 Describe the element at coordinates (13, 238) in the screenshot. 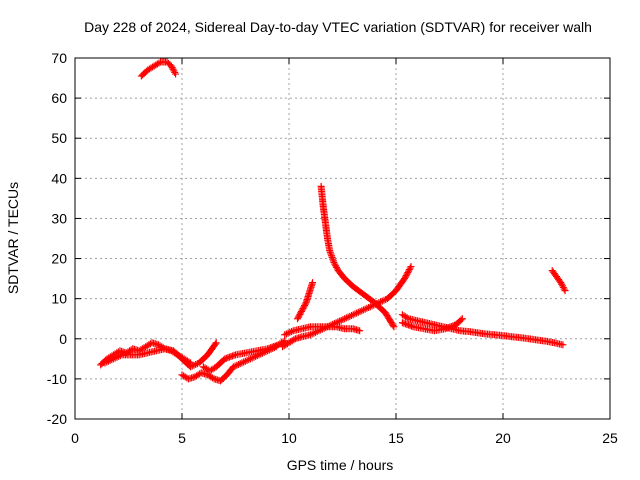

I see `y-axis-label: SDTVAR / TECUs` at that location.